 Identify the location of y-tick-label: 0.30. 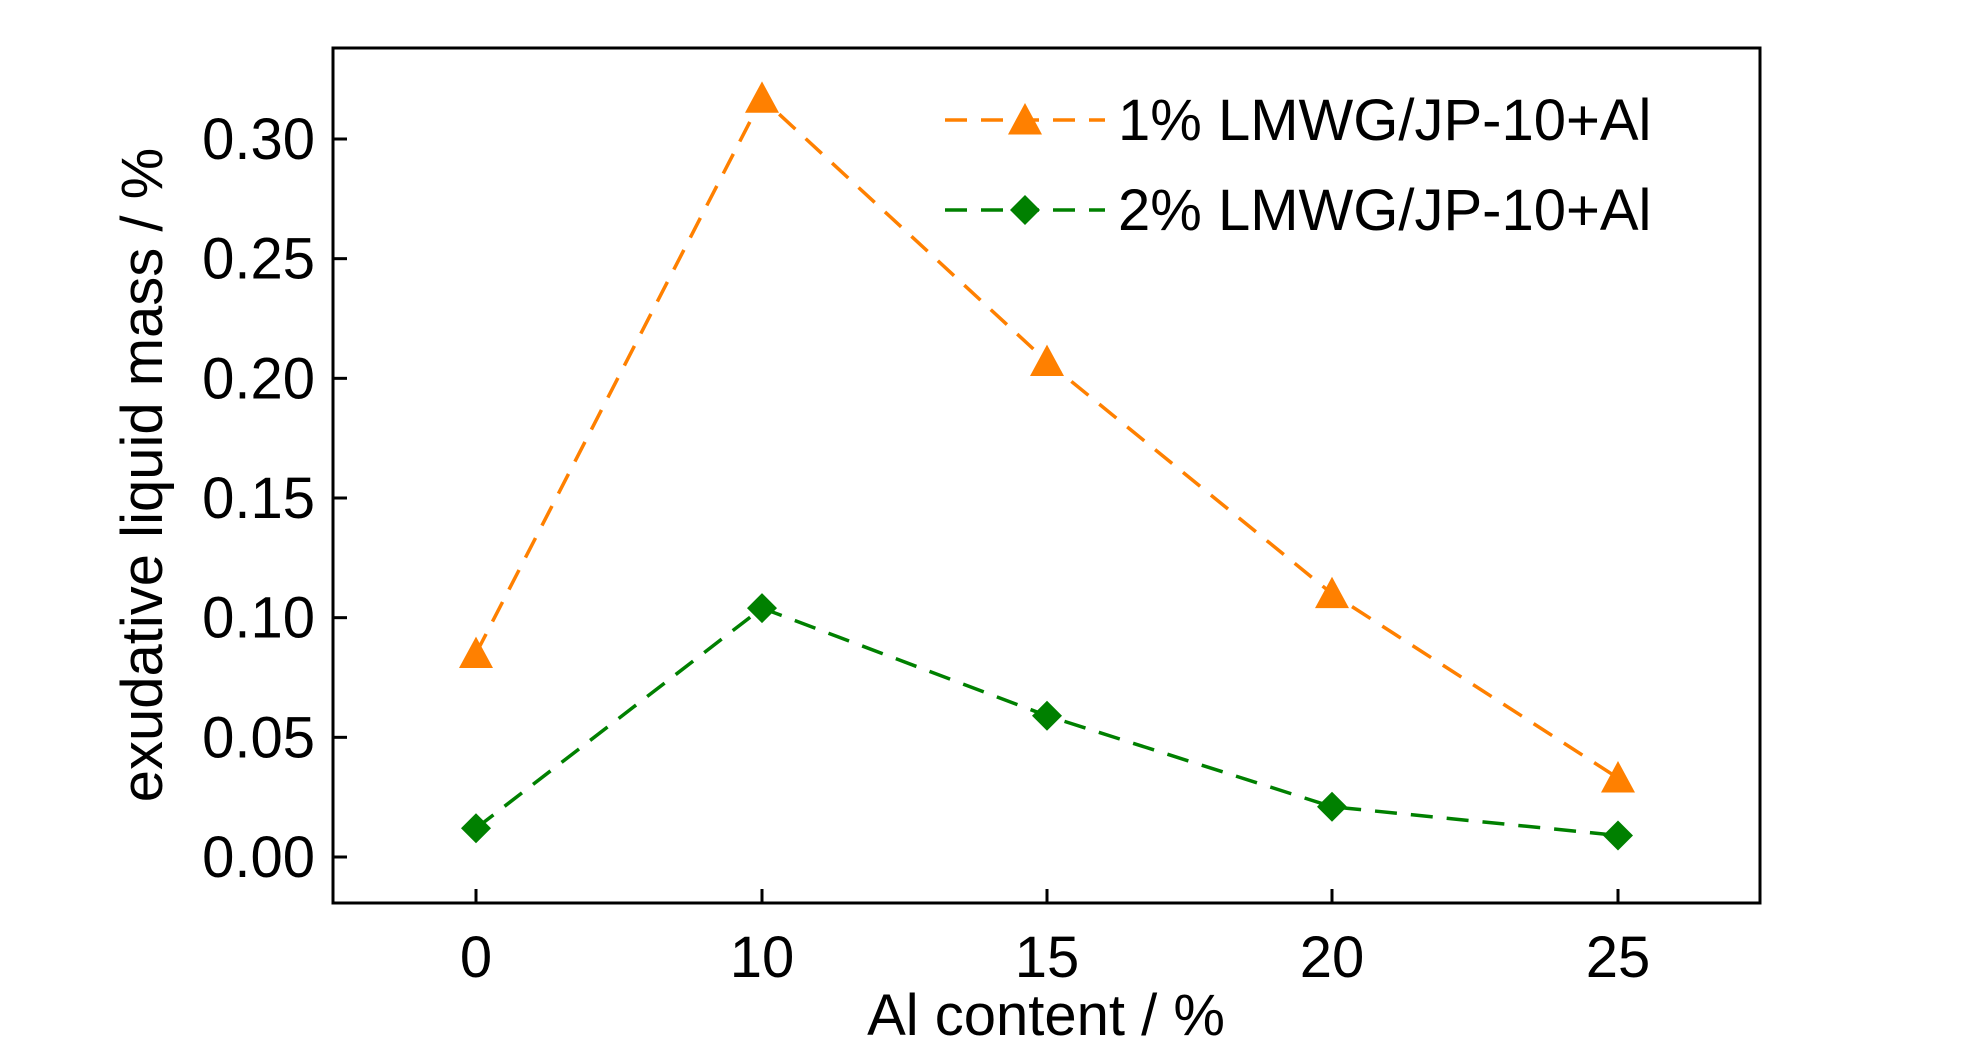
(258, 139).